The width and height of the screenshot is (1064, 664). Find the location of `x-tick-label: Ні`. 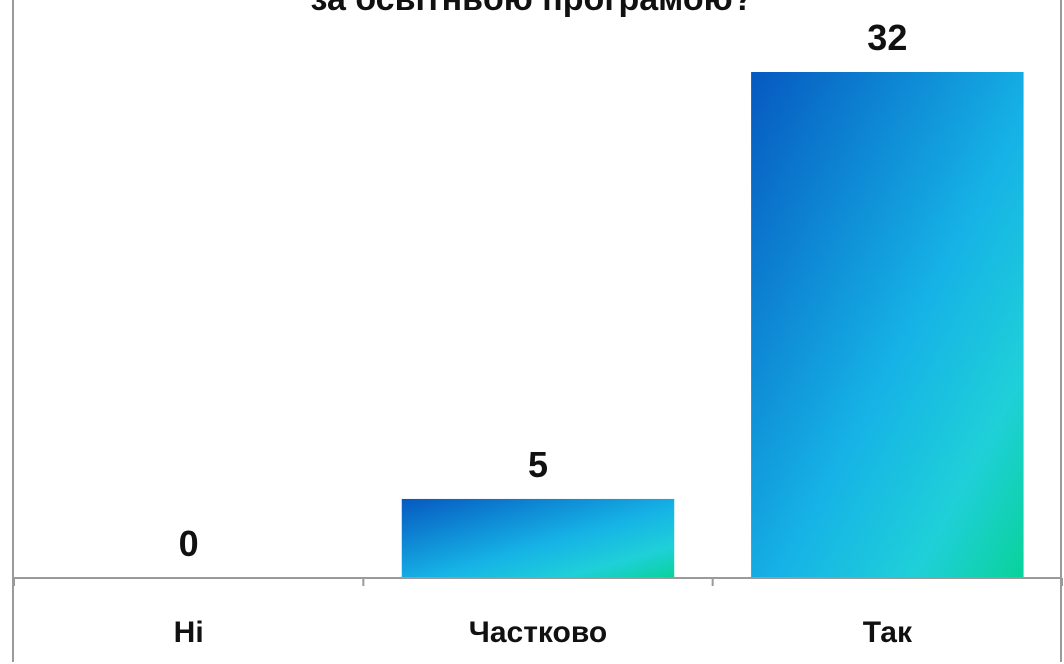

x-tick-label: Ні is located at coordinates (189, 632).